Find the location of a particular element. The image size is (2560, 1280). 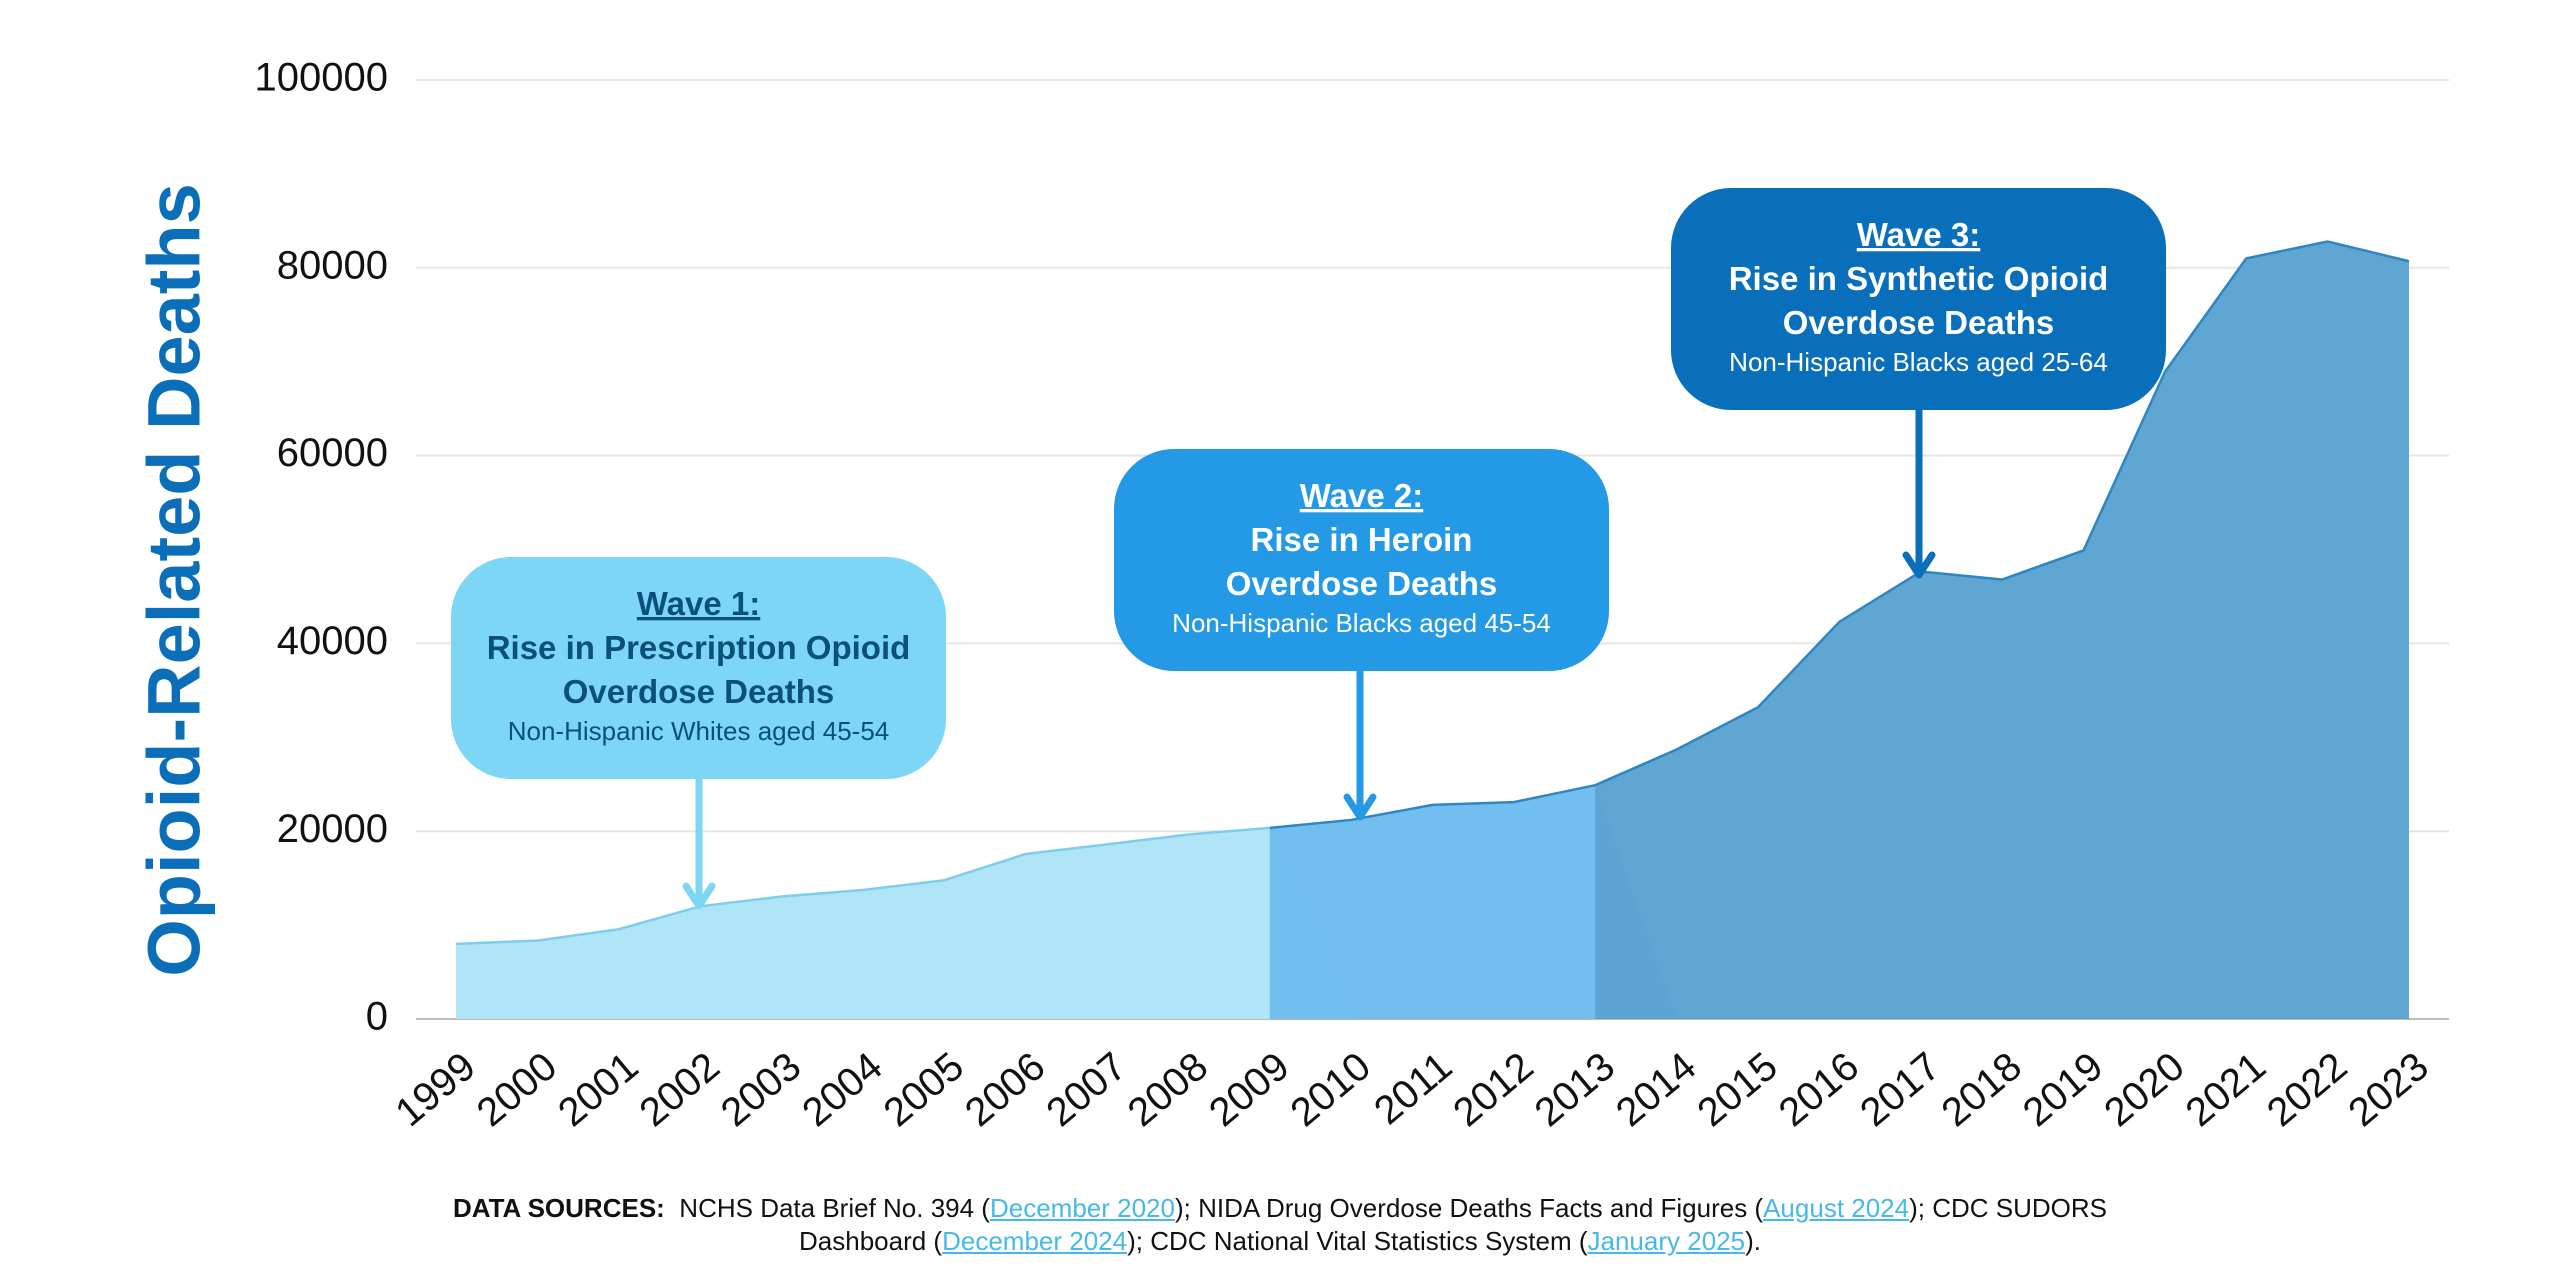

x-tick-label: 2003 is located at coordinates (761, 1089).